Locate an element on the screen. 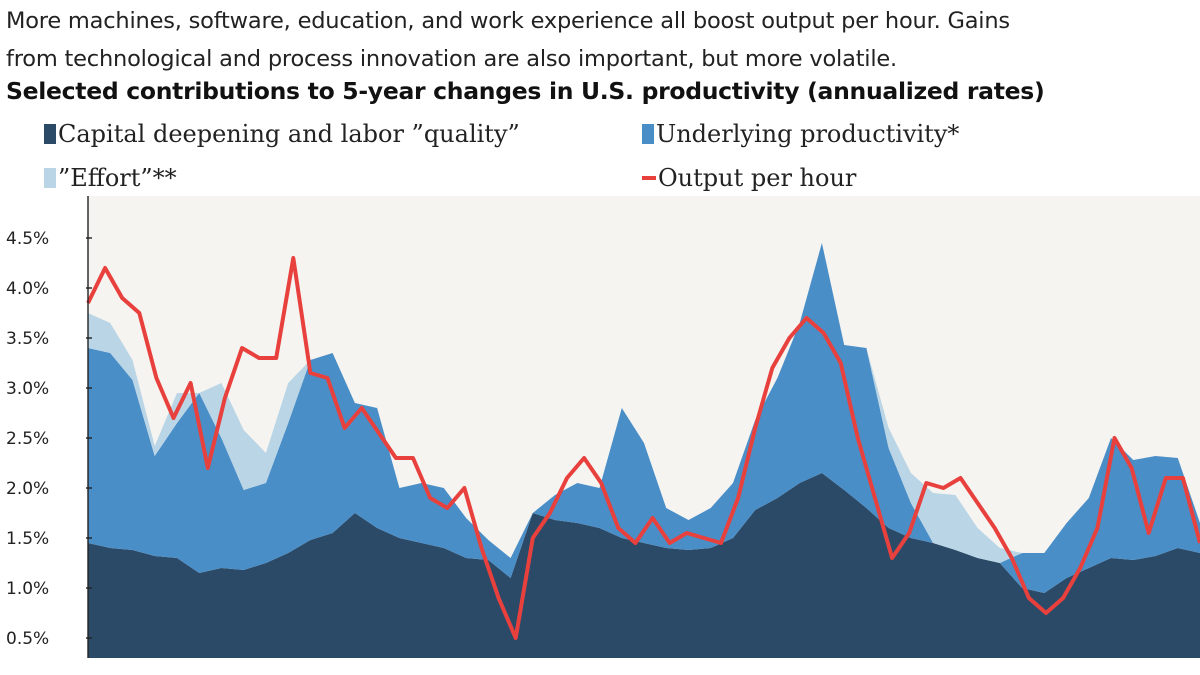 The height and width of the screenshot is (675, 1200). y-axis: 0.5% 1.0% 1.5% 2.0% 2.5% 3.0% 3.5% 4.0% 4.5% is located at coordinates (49, 427).